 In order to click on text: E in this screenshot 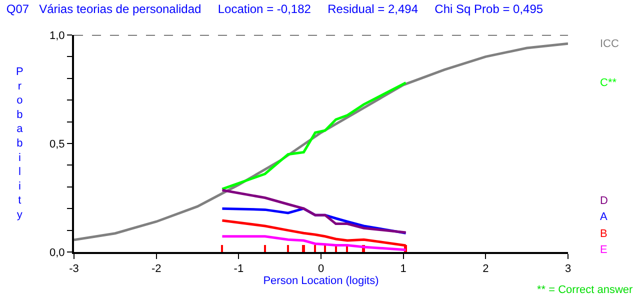, I will do `click(604, 250)`.